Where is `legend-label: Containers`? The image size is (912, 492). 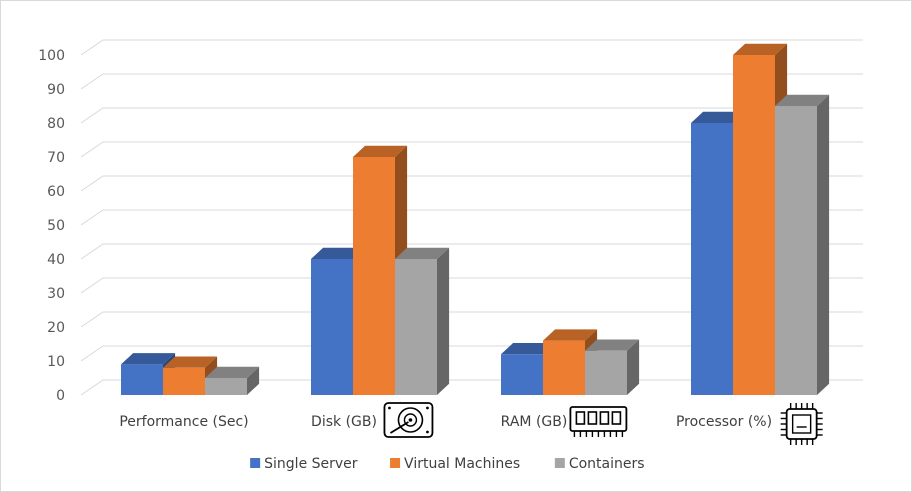 legend-label: Containers is located at coordinates (607, 464).